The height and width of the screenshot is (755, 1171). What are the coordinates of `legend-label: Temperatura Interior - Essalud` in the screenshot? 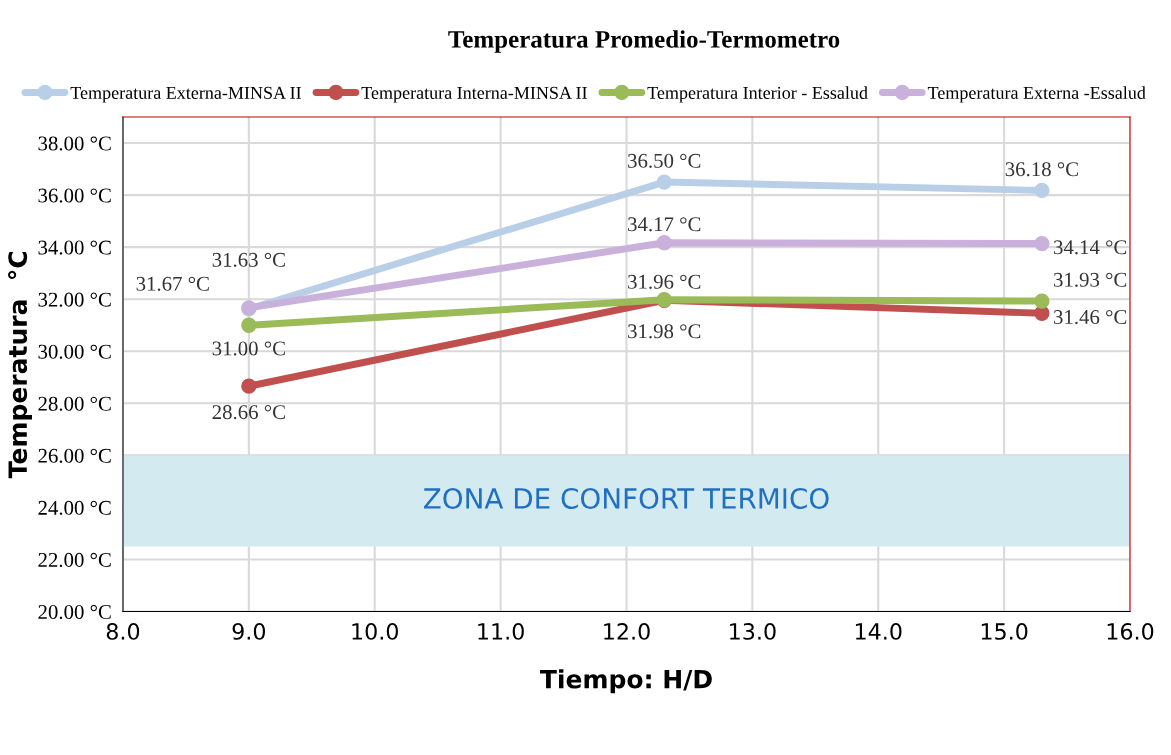 It's located at (757, 94).